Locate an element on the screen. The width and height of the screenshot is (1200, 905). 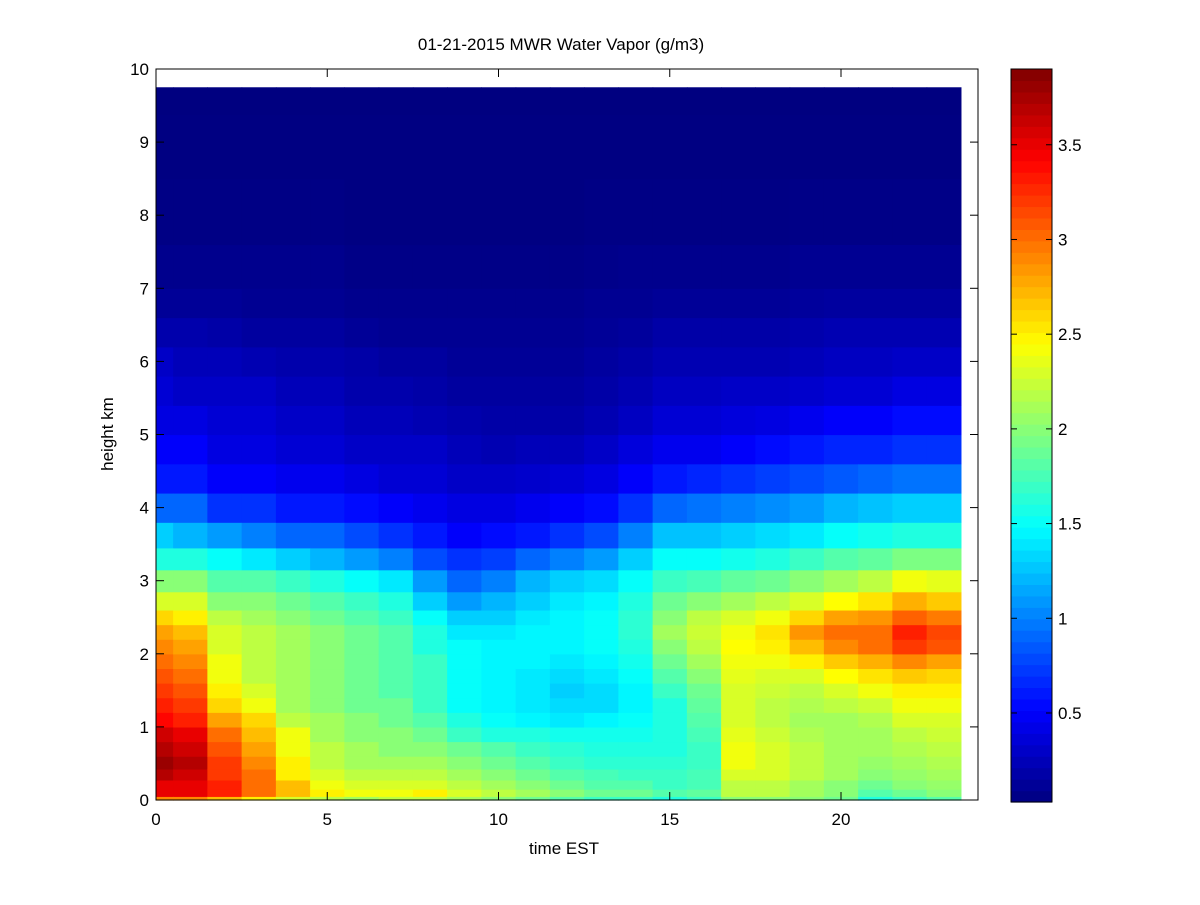
y-tick-label: 7 is located at coordinates (144, 288).